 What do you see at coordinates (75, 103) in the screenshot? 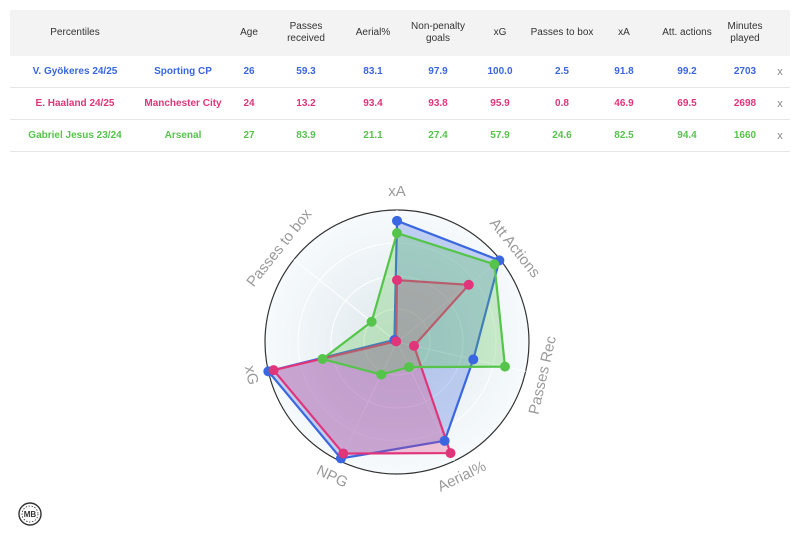
I see `player-name: E. Haaland 24/25` at bounding box center [75, 103].